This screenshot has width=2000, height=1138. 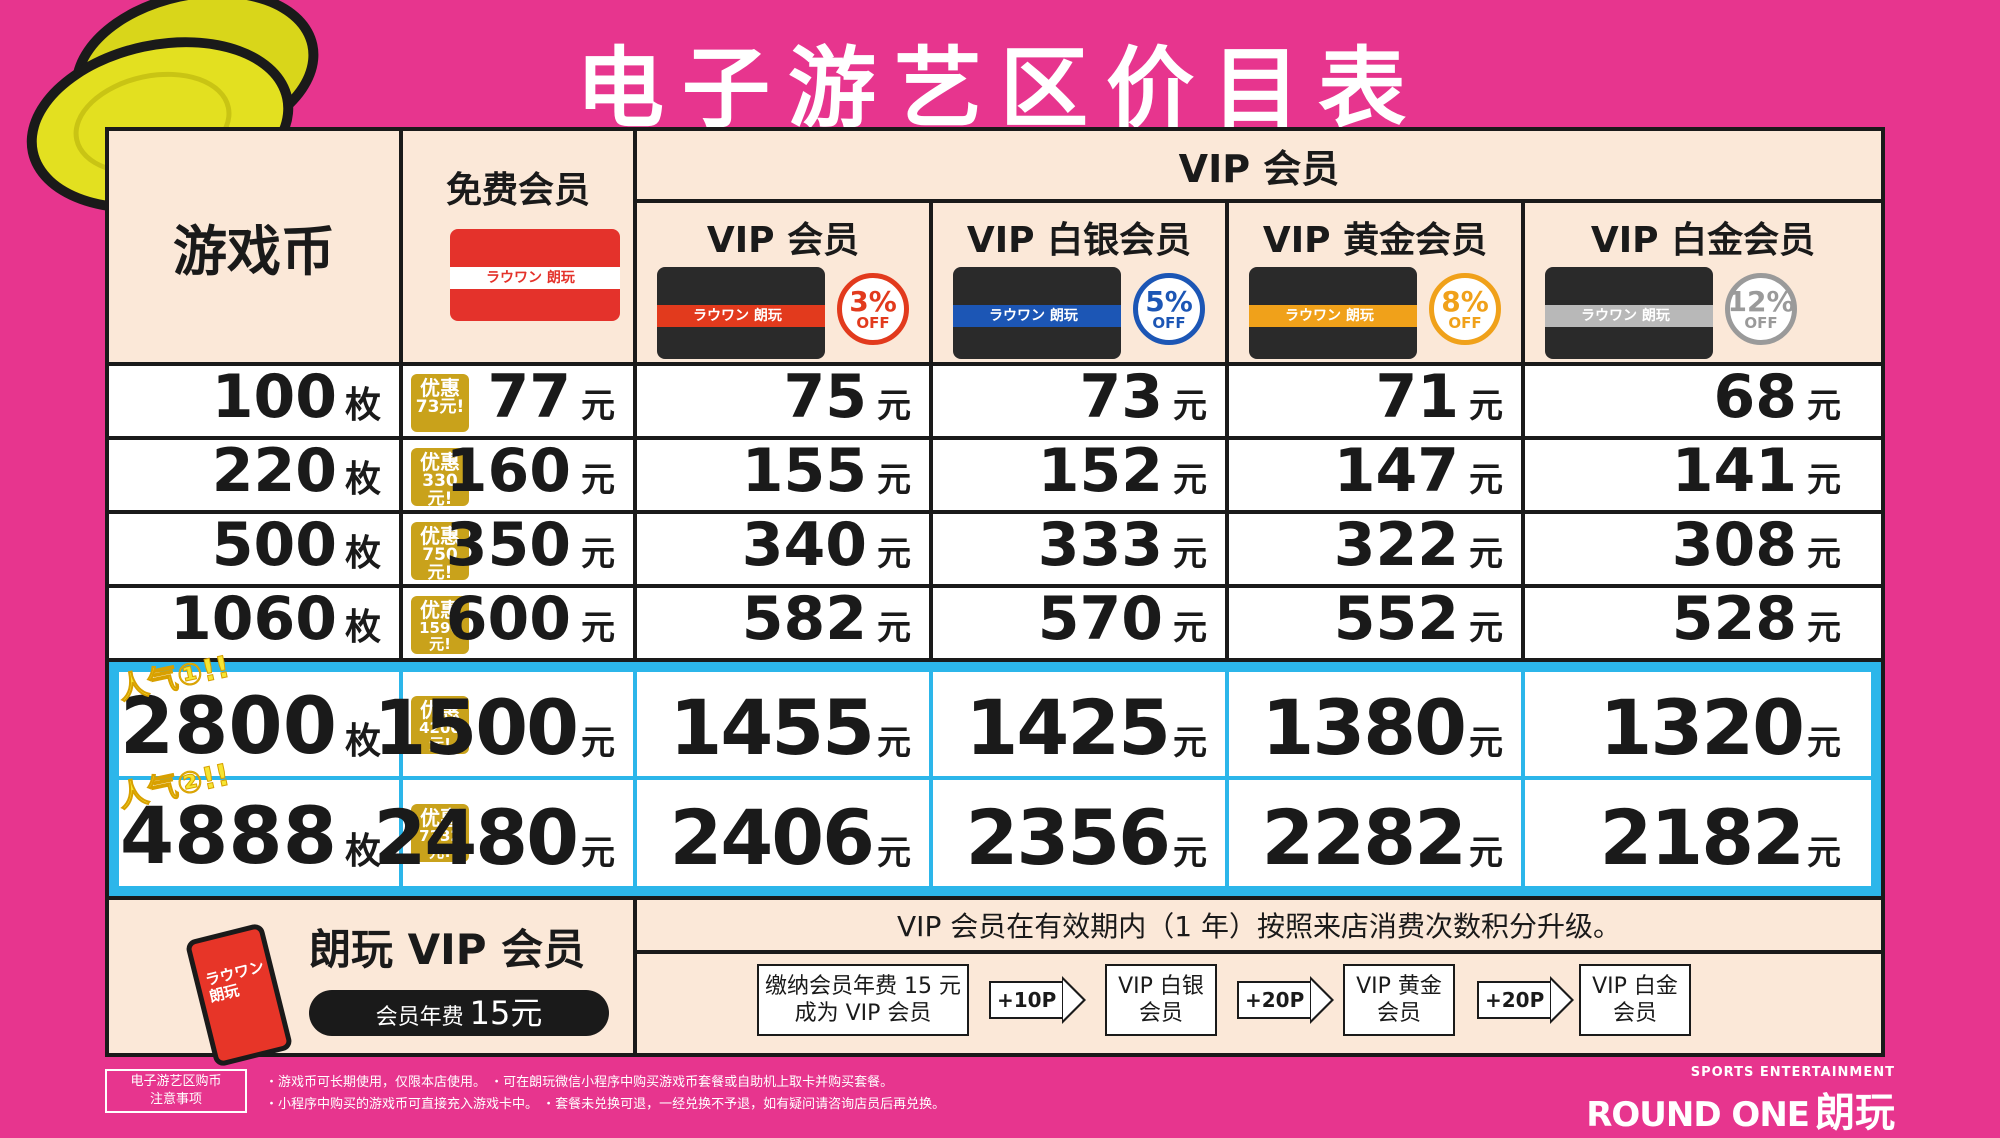 What do you see at coordinates (1161, 1000) in the screenshot?
I see `step-silver: VIP 白银 会员` at bounding box center [1161, 1000].